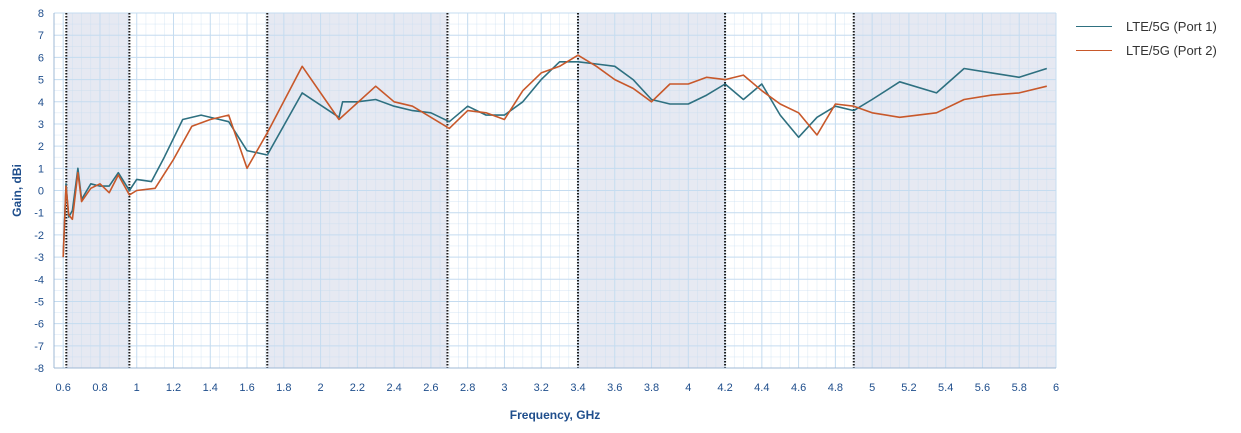  What do you see at coordinates (1019, 388) in the screenshot?
I see `x-tick-label: 5.8` at bounding box center [1019, 388].